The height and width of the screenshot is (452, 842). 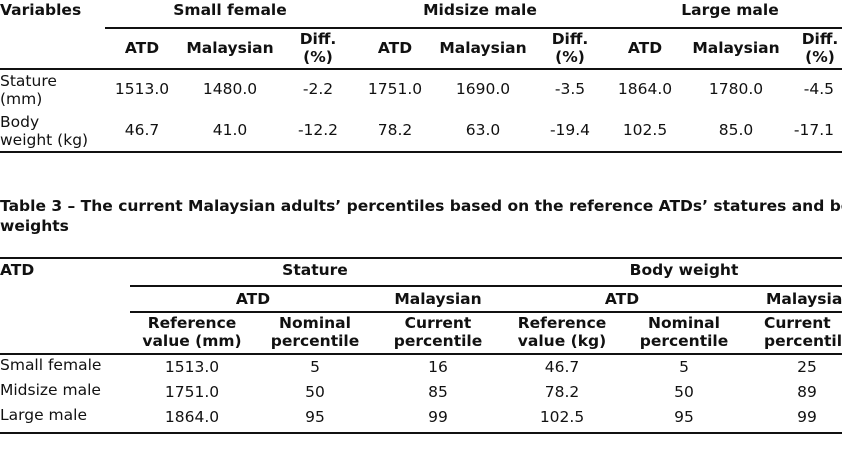 What do you see at coordinates (730, 10) in the screenshot?
I see `group-header-large-male: Large male` at bounding box center [730, 10].